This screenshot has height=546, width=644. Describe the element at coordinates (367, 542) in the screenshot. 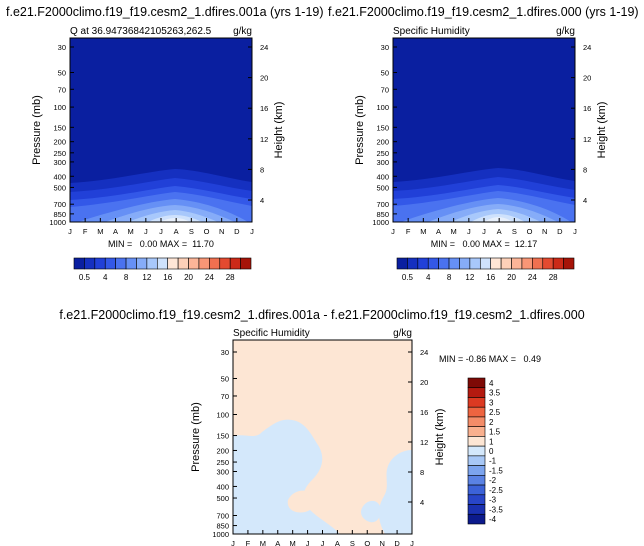

I see `x-tick-label: O` at that location.